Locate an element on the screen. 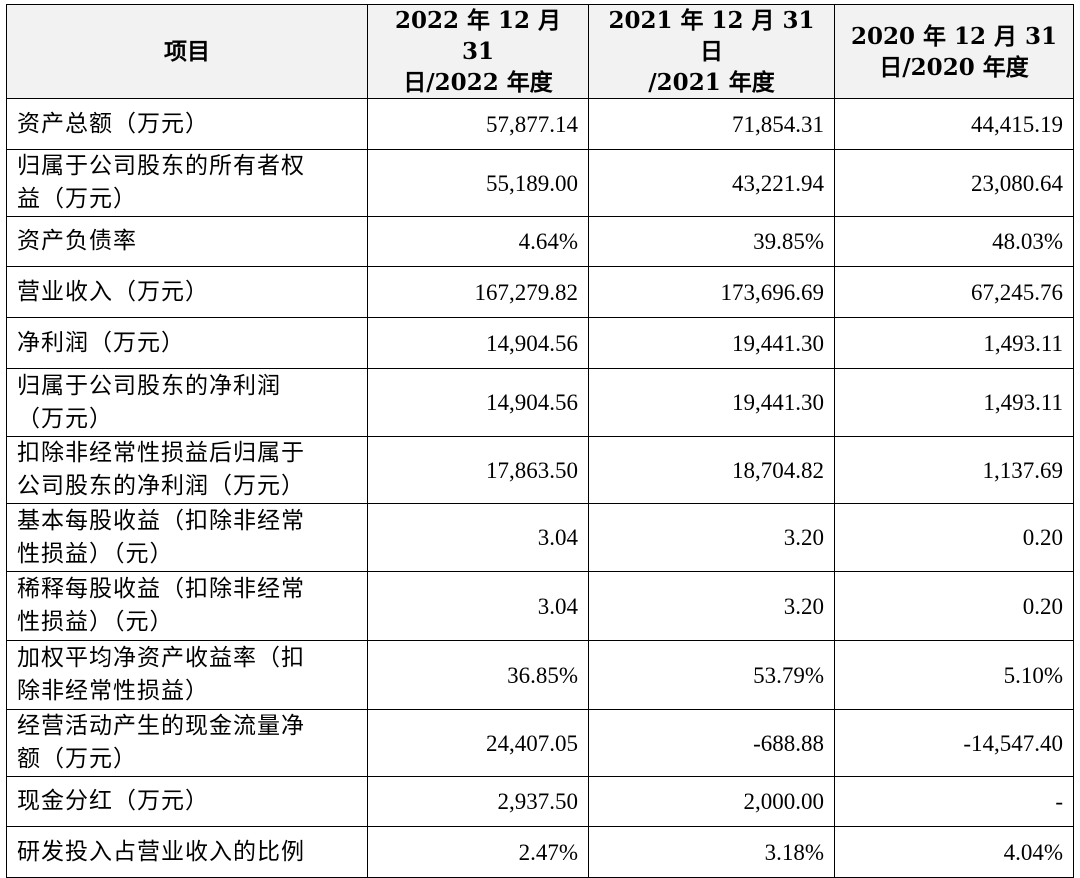 This screenshot has width=1080, height=878. value-2021: 71,854.31 is located at coordinates (711, 124).